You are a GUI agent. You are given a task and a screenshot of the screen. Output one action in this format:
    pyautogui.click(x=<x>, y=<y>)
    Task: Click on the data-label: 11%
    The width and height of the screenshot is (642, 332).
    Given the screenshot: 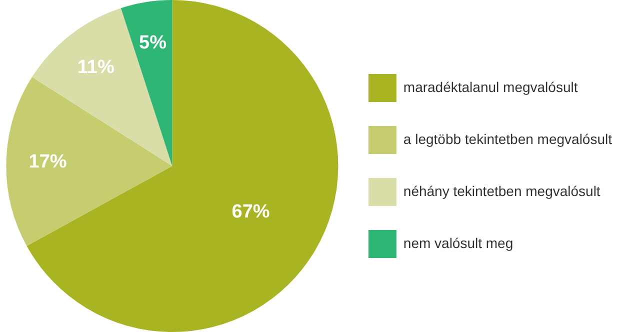 What is the action you would take?
    pyautogui.click(x=95, y=67)
    